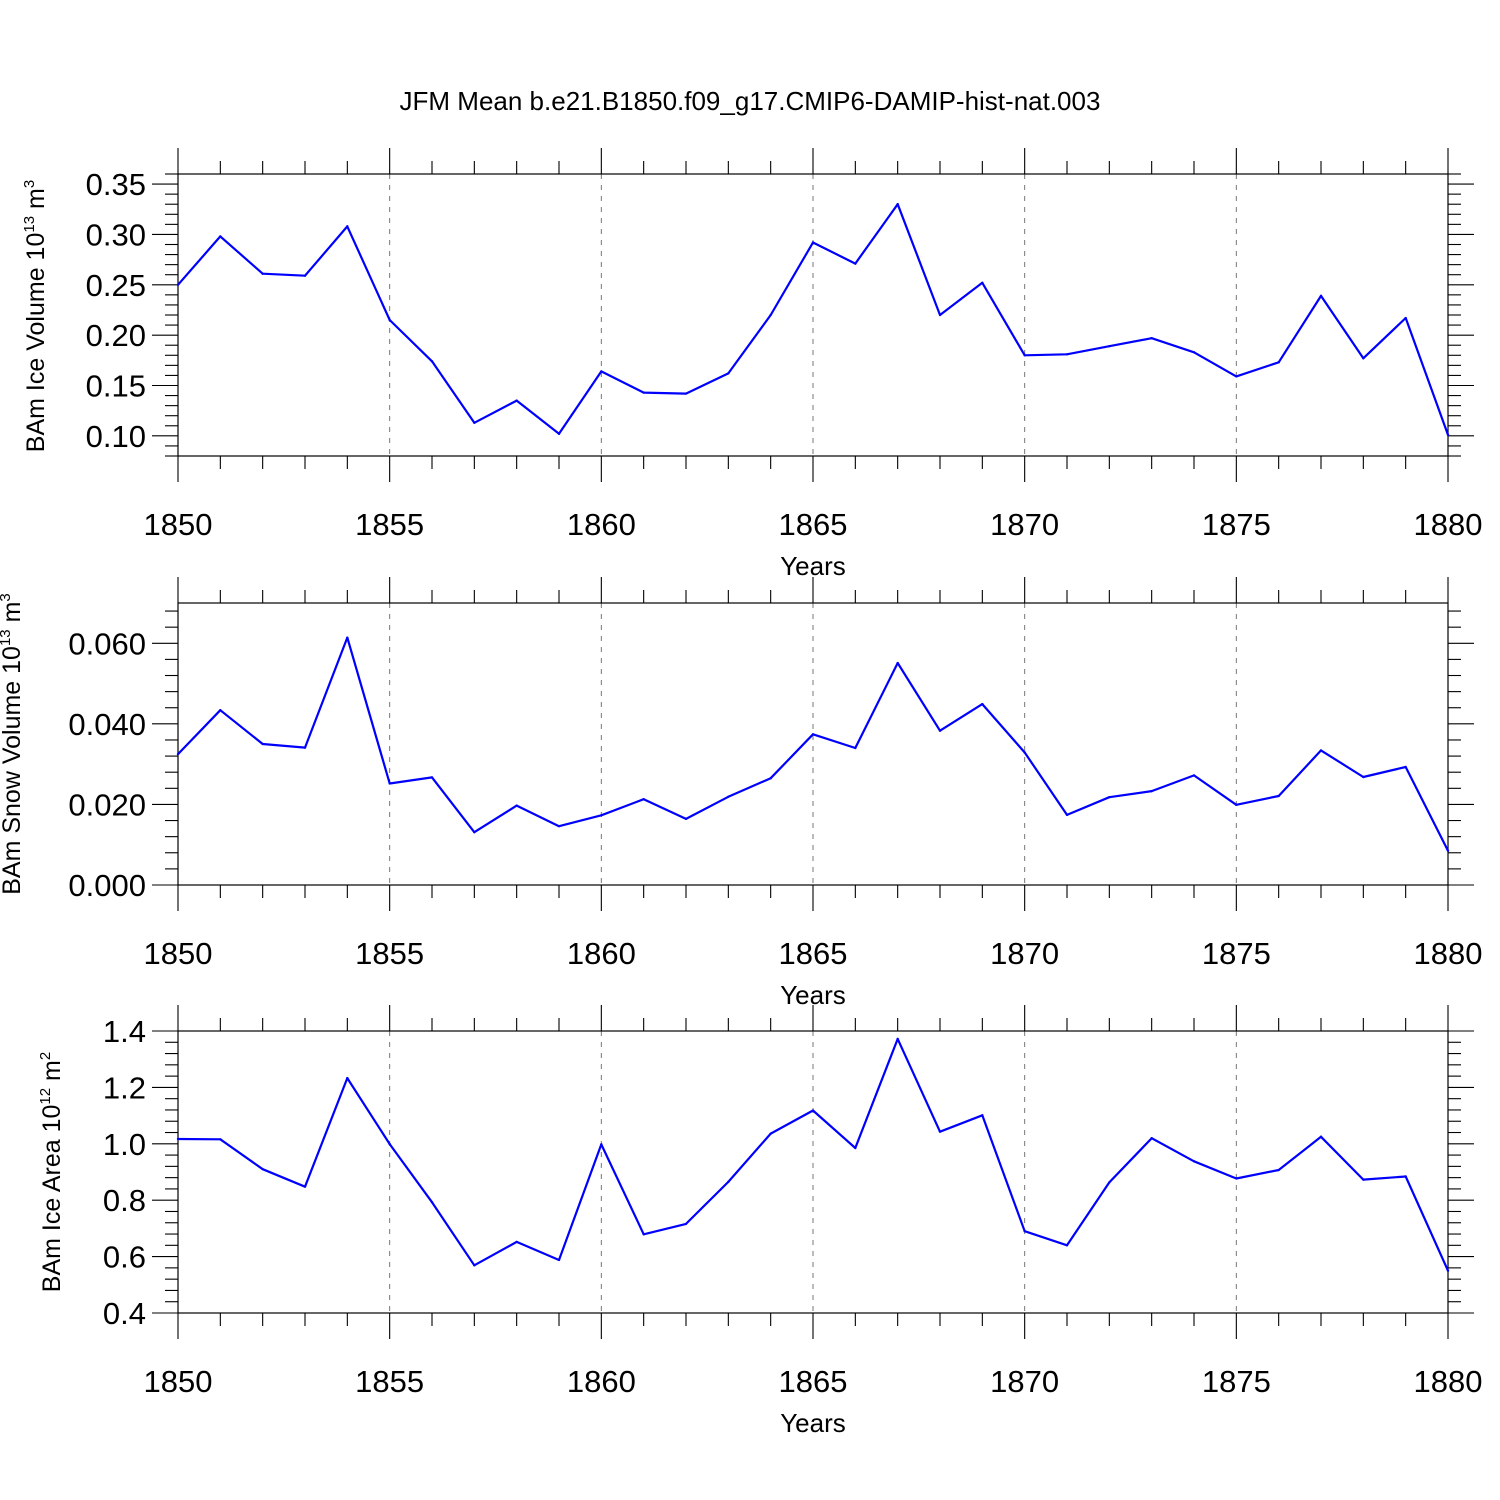 This screenshot has height=1500, width=1500. What do you see at coordinates (124, 1087) in the screenshot?
I see `y-tick-label: 1.2` at bounding box center [124, 1087].